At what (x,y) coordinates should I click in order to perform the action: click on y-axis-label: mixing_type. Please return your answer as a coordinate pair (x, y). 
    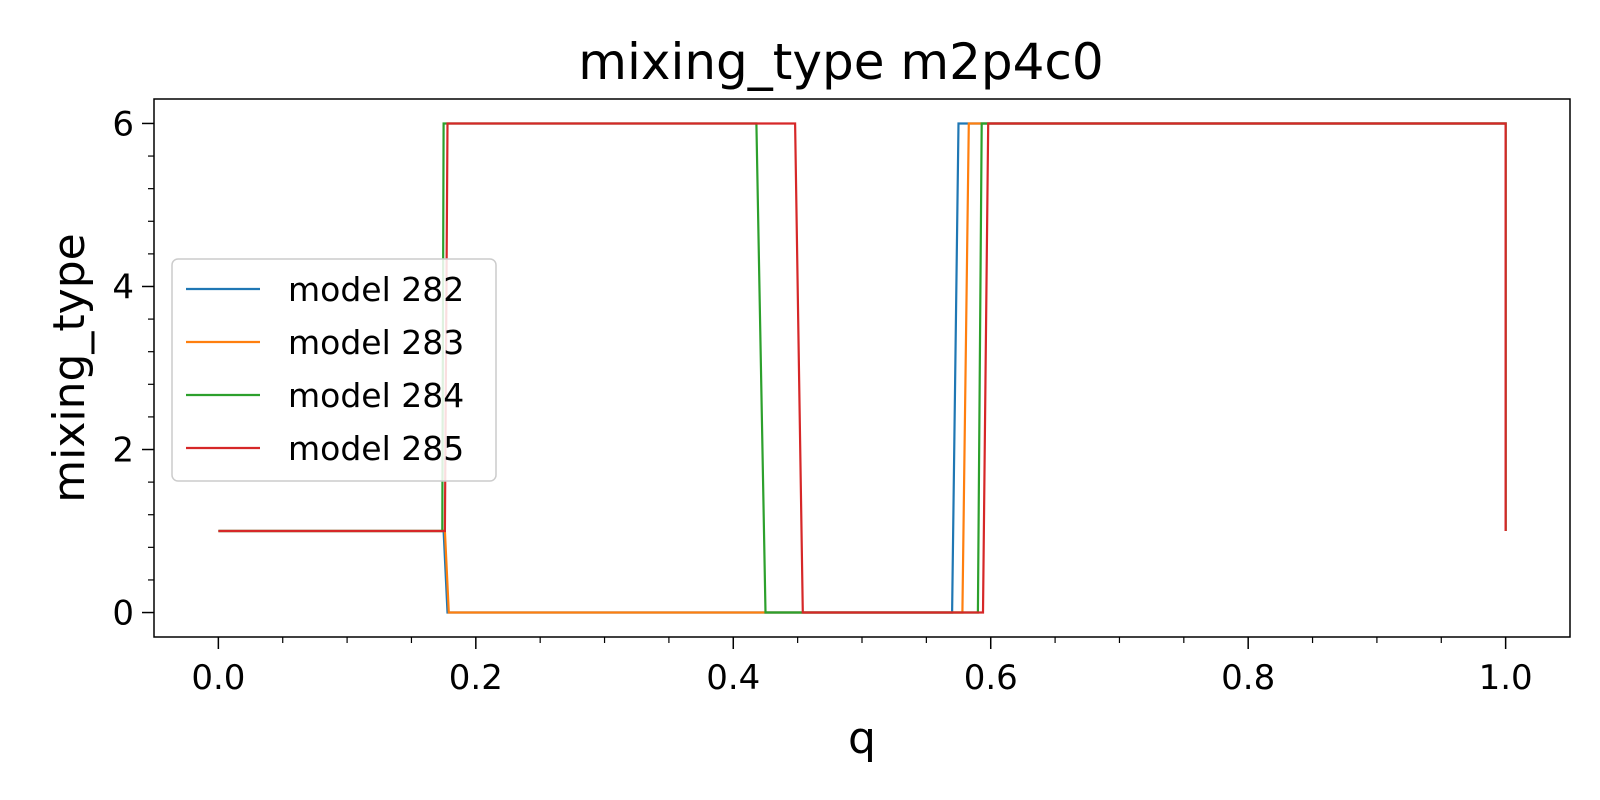
    Looking at the image, I should click on (69, 367).